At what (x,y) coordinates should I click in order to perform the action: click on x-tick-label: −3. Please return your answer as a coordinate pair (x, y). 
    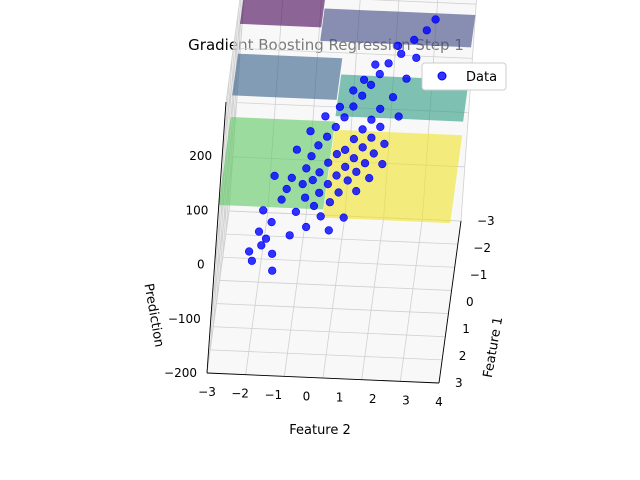
    Looking at the image, I should click on (486, 221).